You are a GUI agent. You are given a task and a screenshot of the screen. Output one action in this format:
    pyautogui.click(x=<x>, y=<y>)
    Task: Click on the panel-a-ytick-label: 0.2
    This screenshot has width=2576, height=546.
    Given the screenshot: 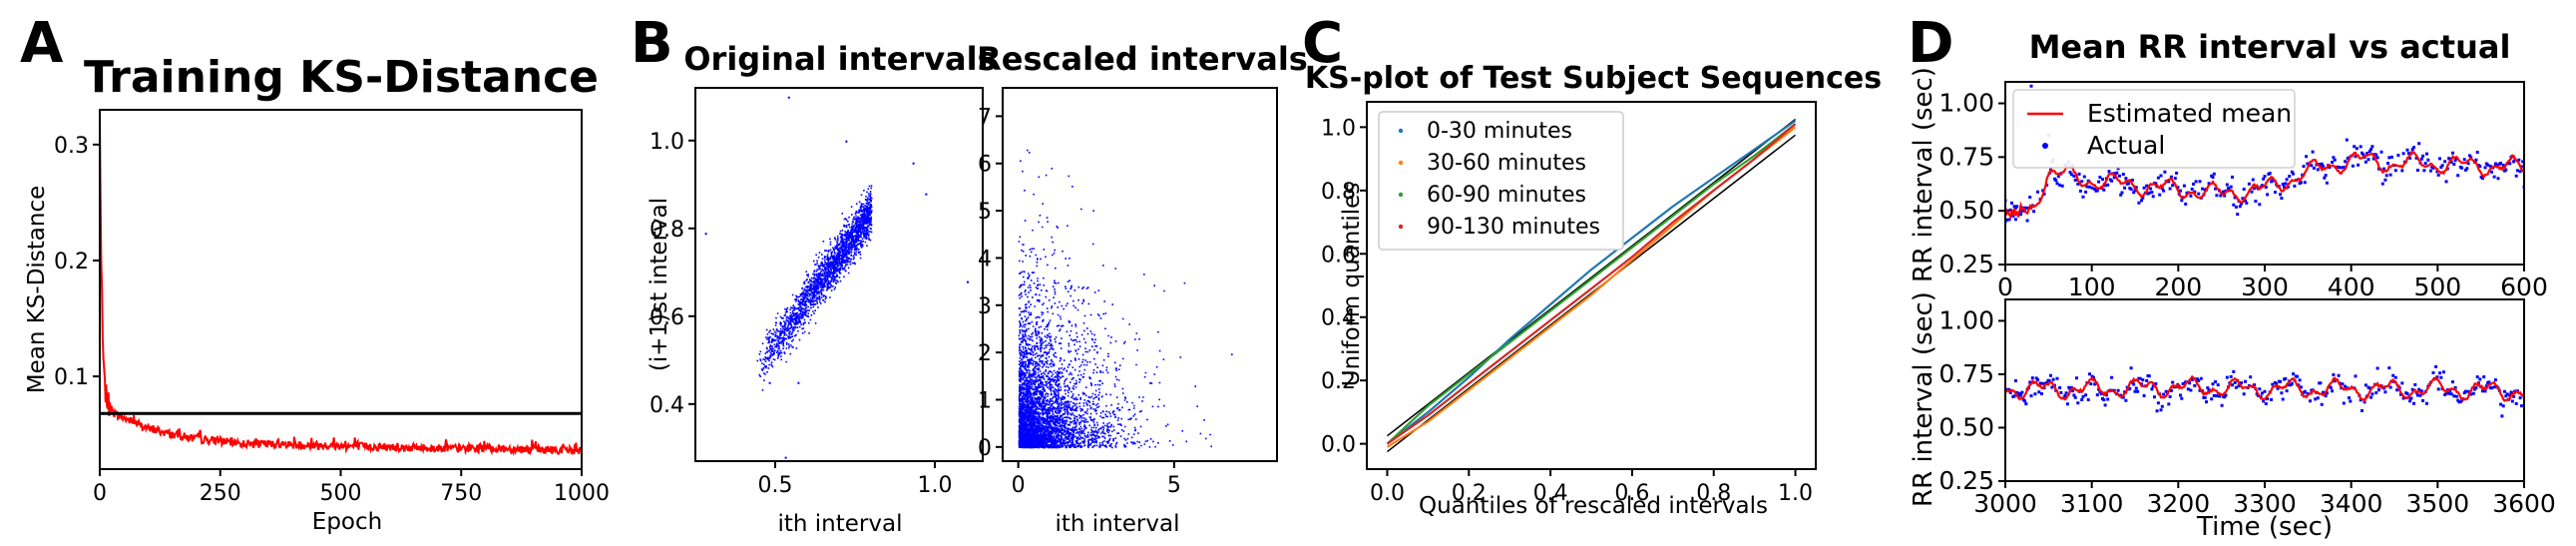 What is the action you would take?
    pyautogui.click(x=71, y=262)
    